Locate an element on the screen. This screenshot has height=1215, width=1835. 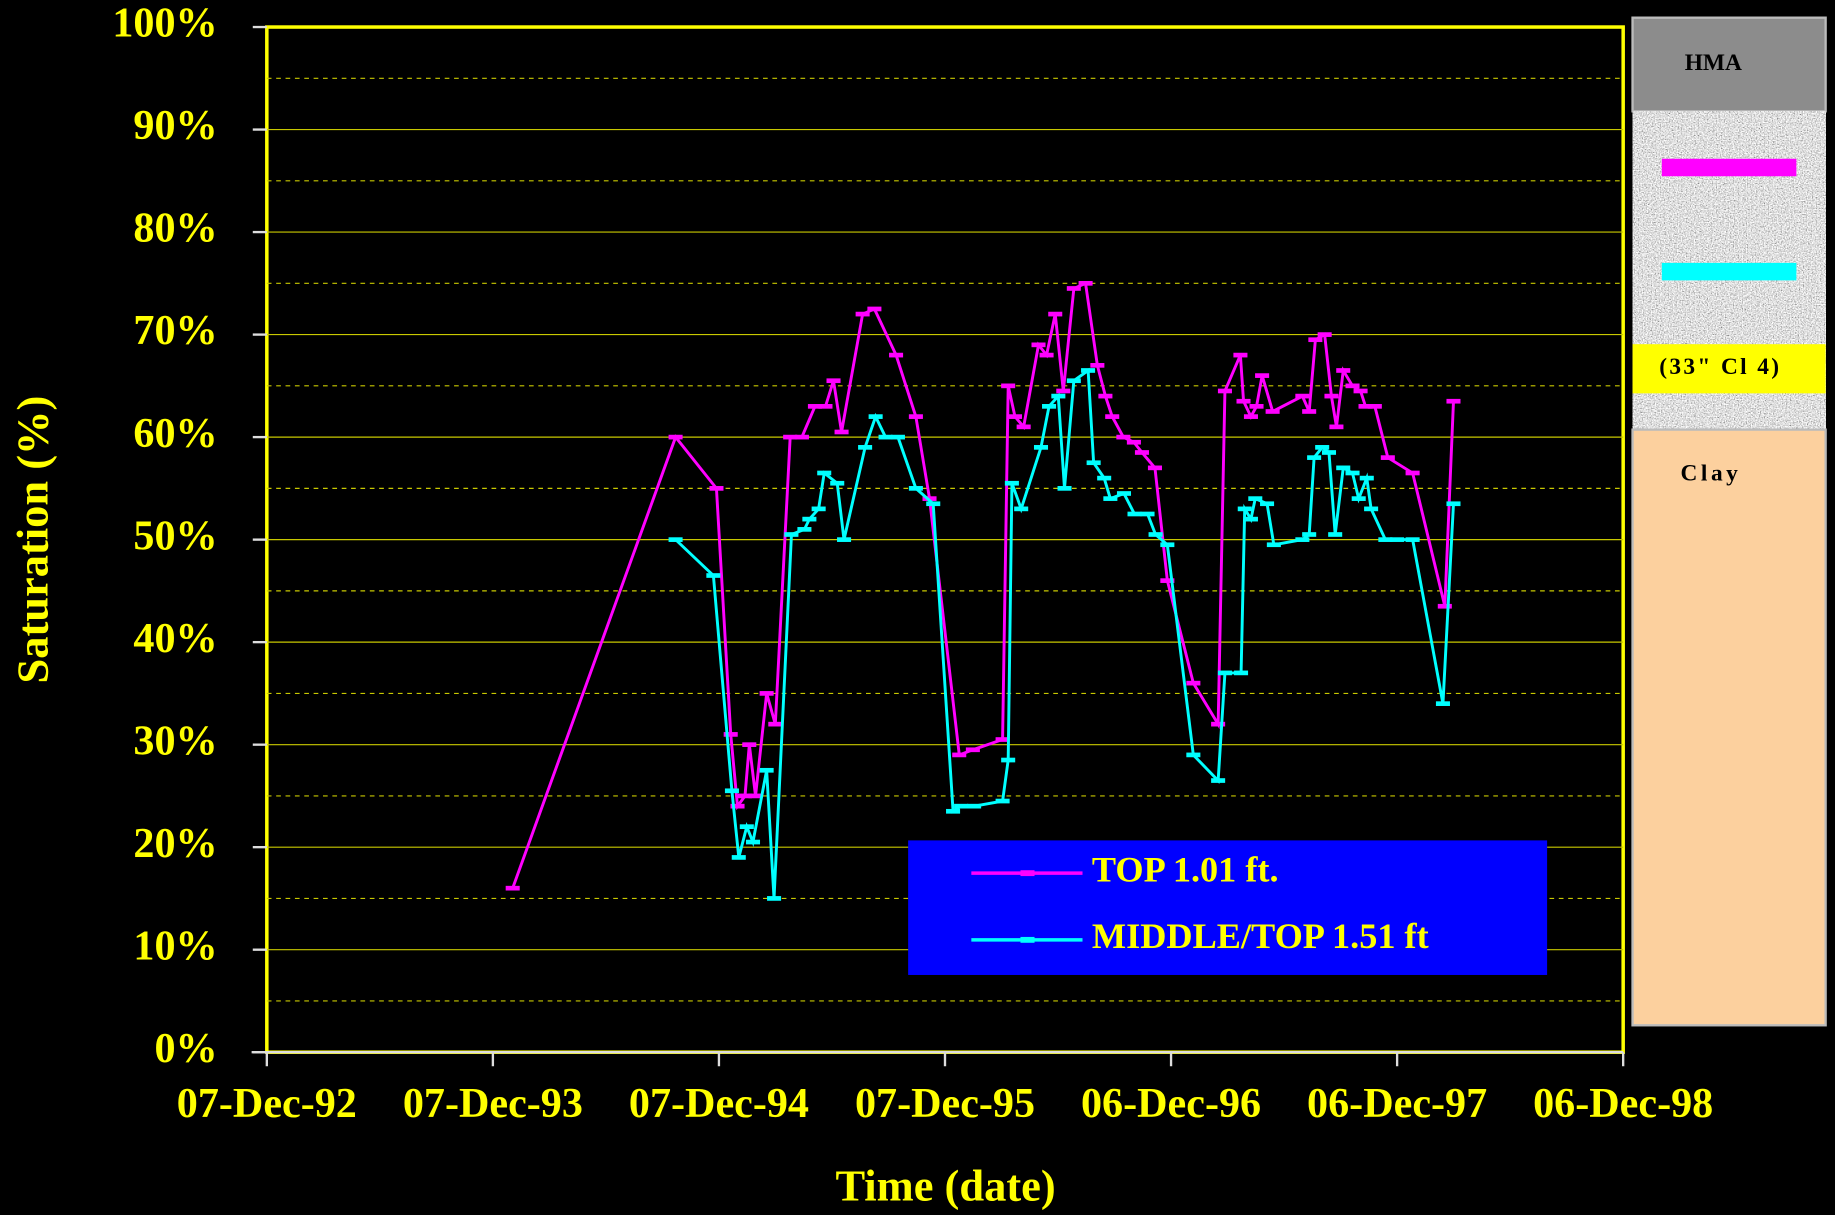
x-tick-label: 07-Dec-94 is located at coordinates (719, 1103).